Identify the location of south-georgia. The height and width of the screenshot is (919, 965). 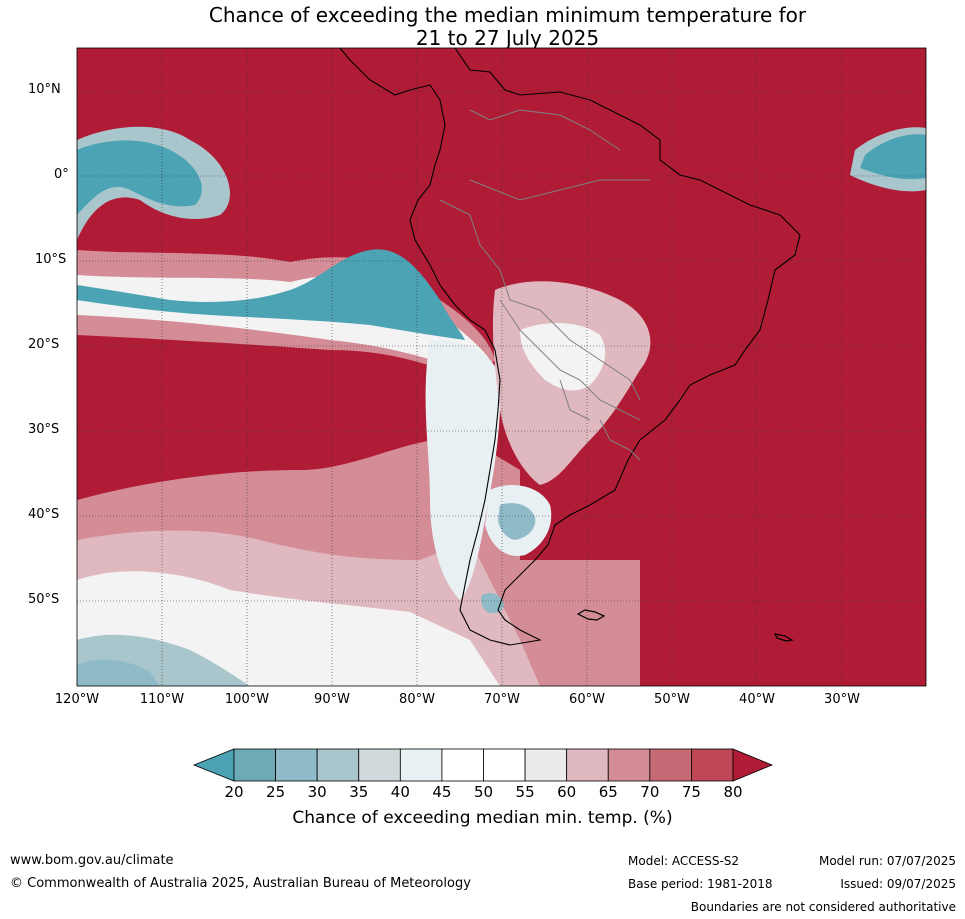
(783, 637).